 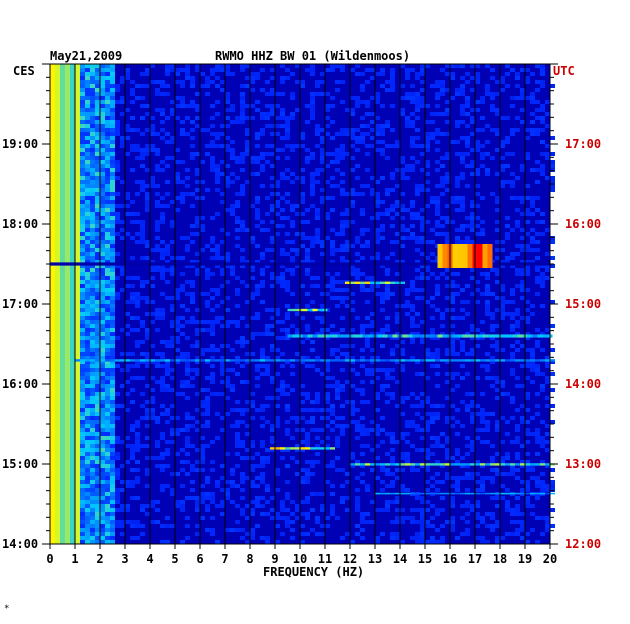 What do you see at coordinates (564, 71) in the screenshot?
I see `utc-timezone-label: UTC` at bounding box center [564, 71].